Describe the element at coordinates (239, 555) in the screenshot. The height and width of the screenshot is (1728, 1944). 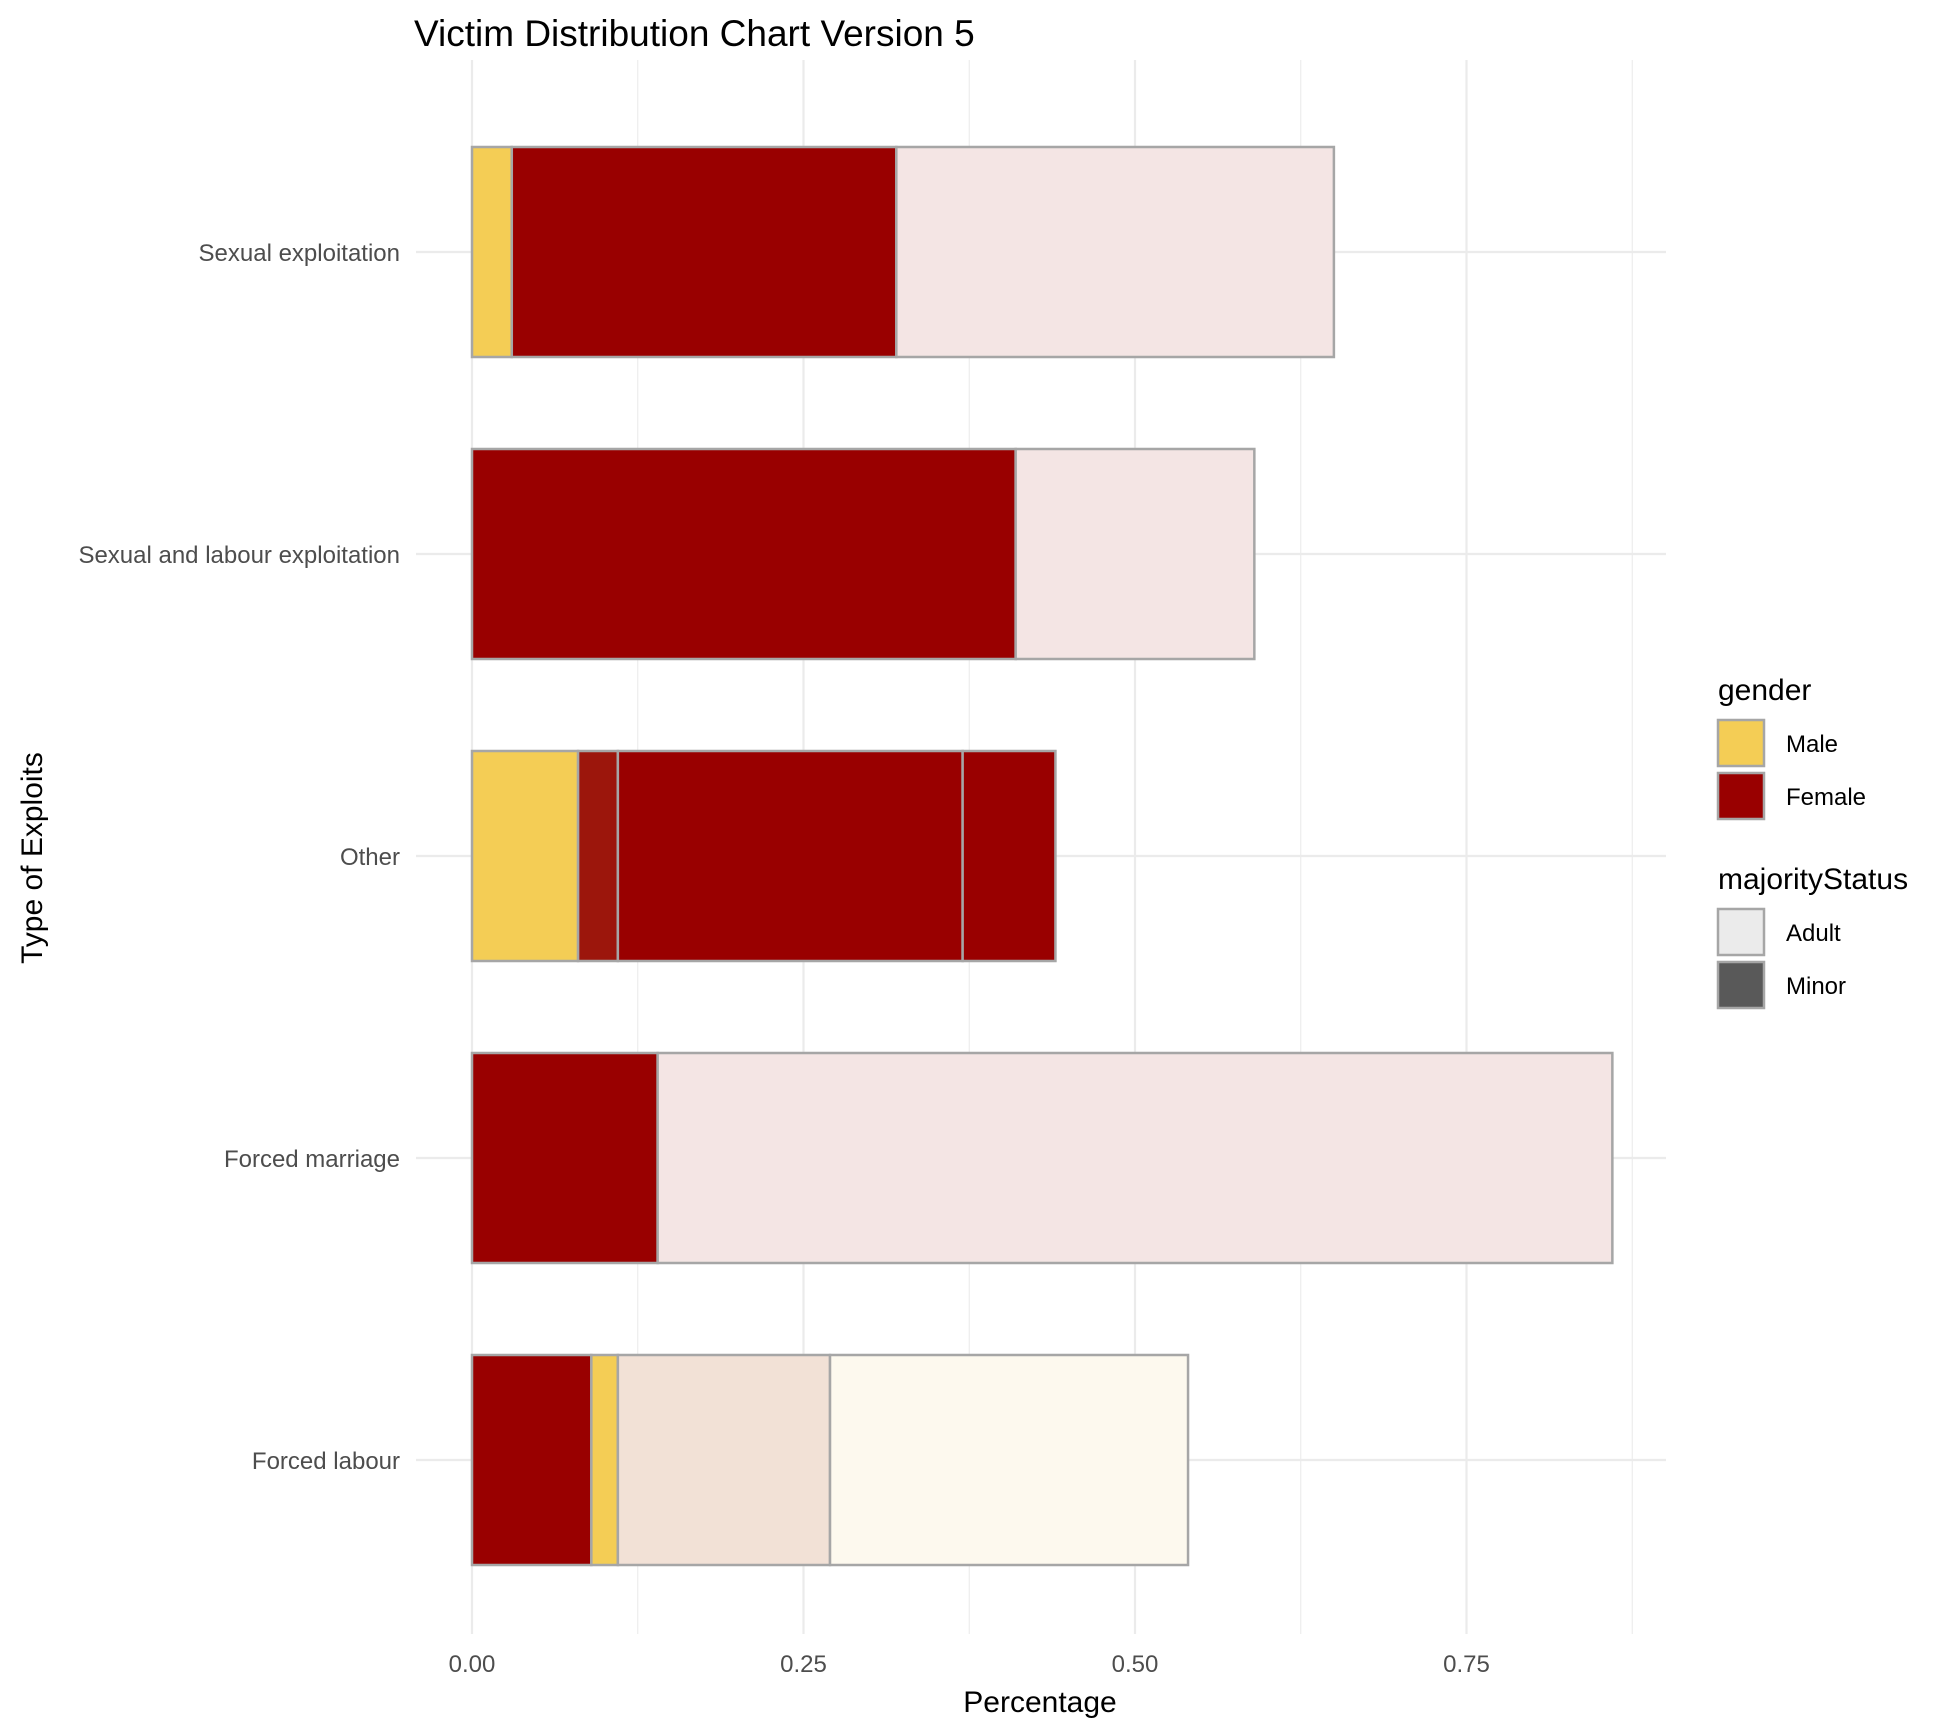
I see `y-tick-label-sexual-and-labour-exploitation: Sexual and labour exploitation` at that location.